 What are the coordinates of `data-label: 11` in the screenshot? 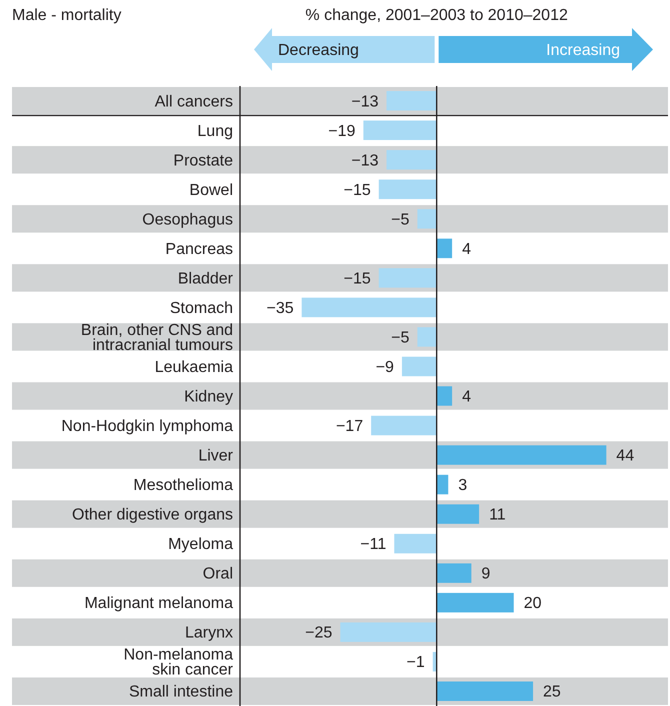 It's located at (497, 515).